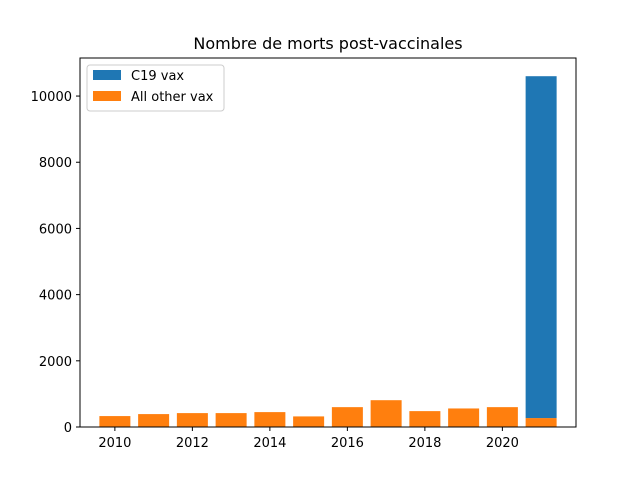 The image size is (640, 480). I want to click on legend-label-all-other-vax: All other vax, so click(172, 97).